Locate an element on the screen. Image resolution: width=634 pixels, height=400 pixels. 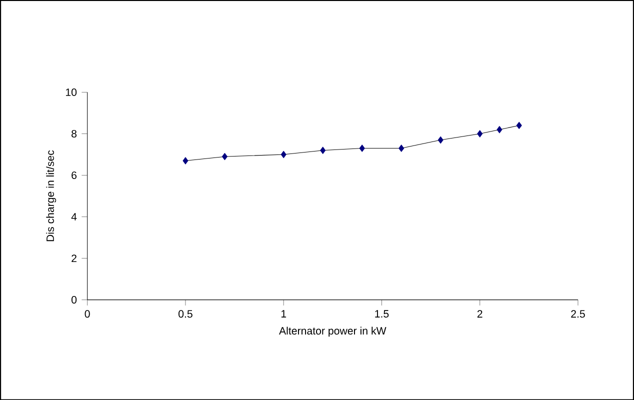
x-tick-label: 1.5 is located at coordinates (382, 314).